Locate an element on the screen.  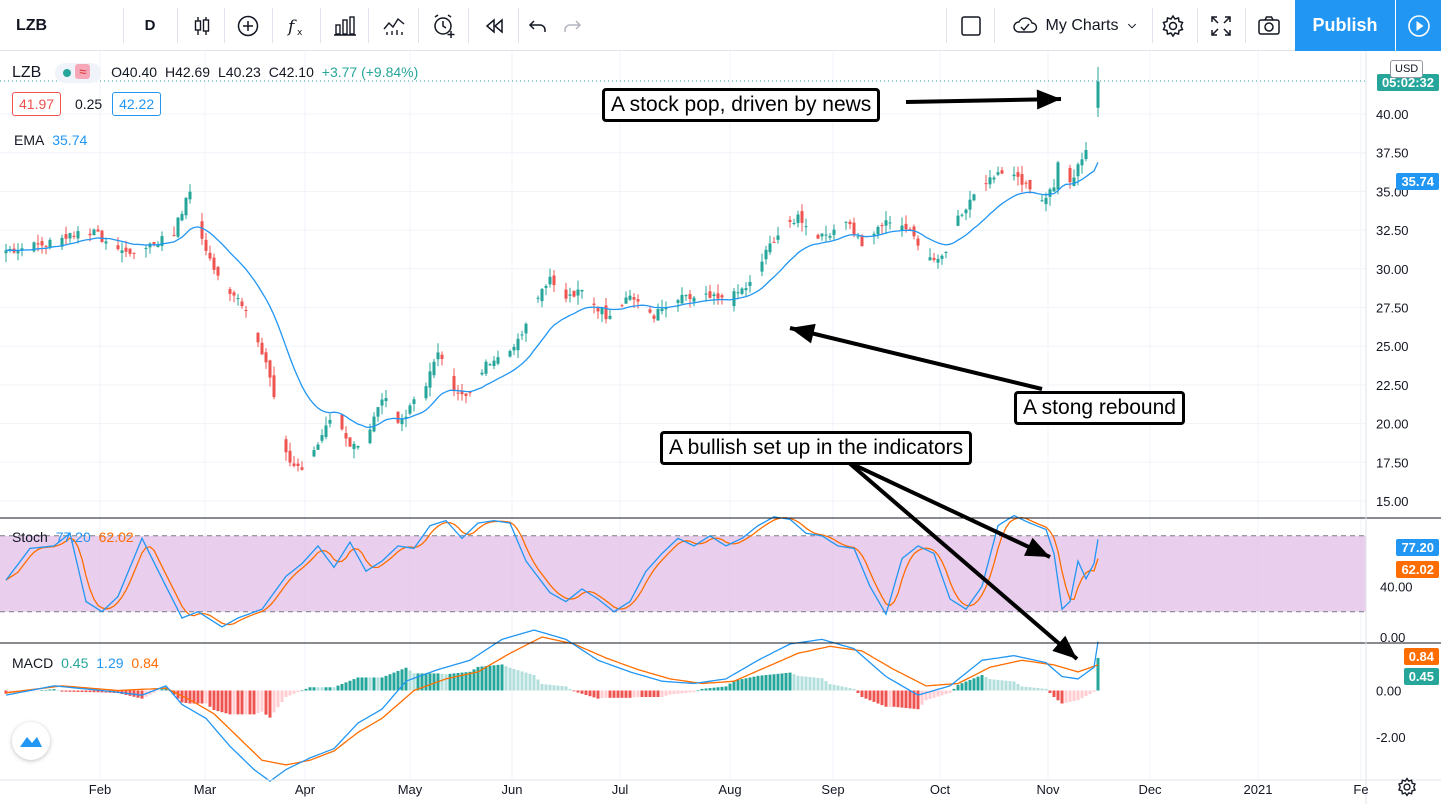
interval-button: D is located at coordinates (150, 25).